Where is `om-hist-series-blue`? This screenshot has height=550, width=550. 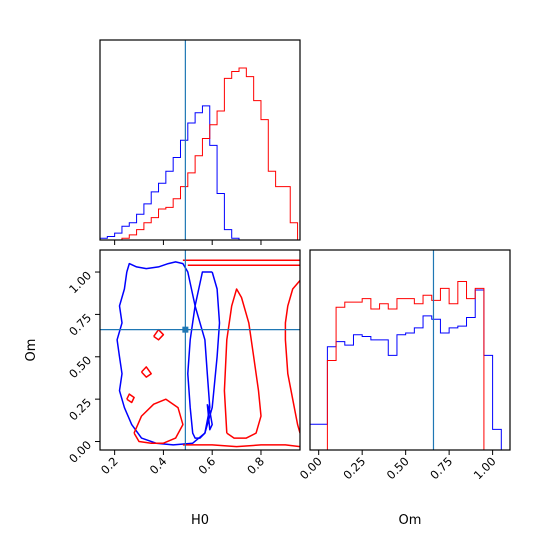 om-hist-series-blue is located at coordinates (410, 369).